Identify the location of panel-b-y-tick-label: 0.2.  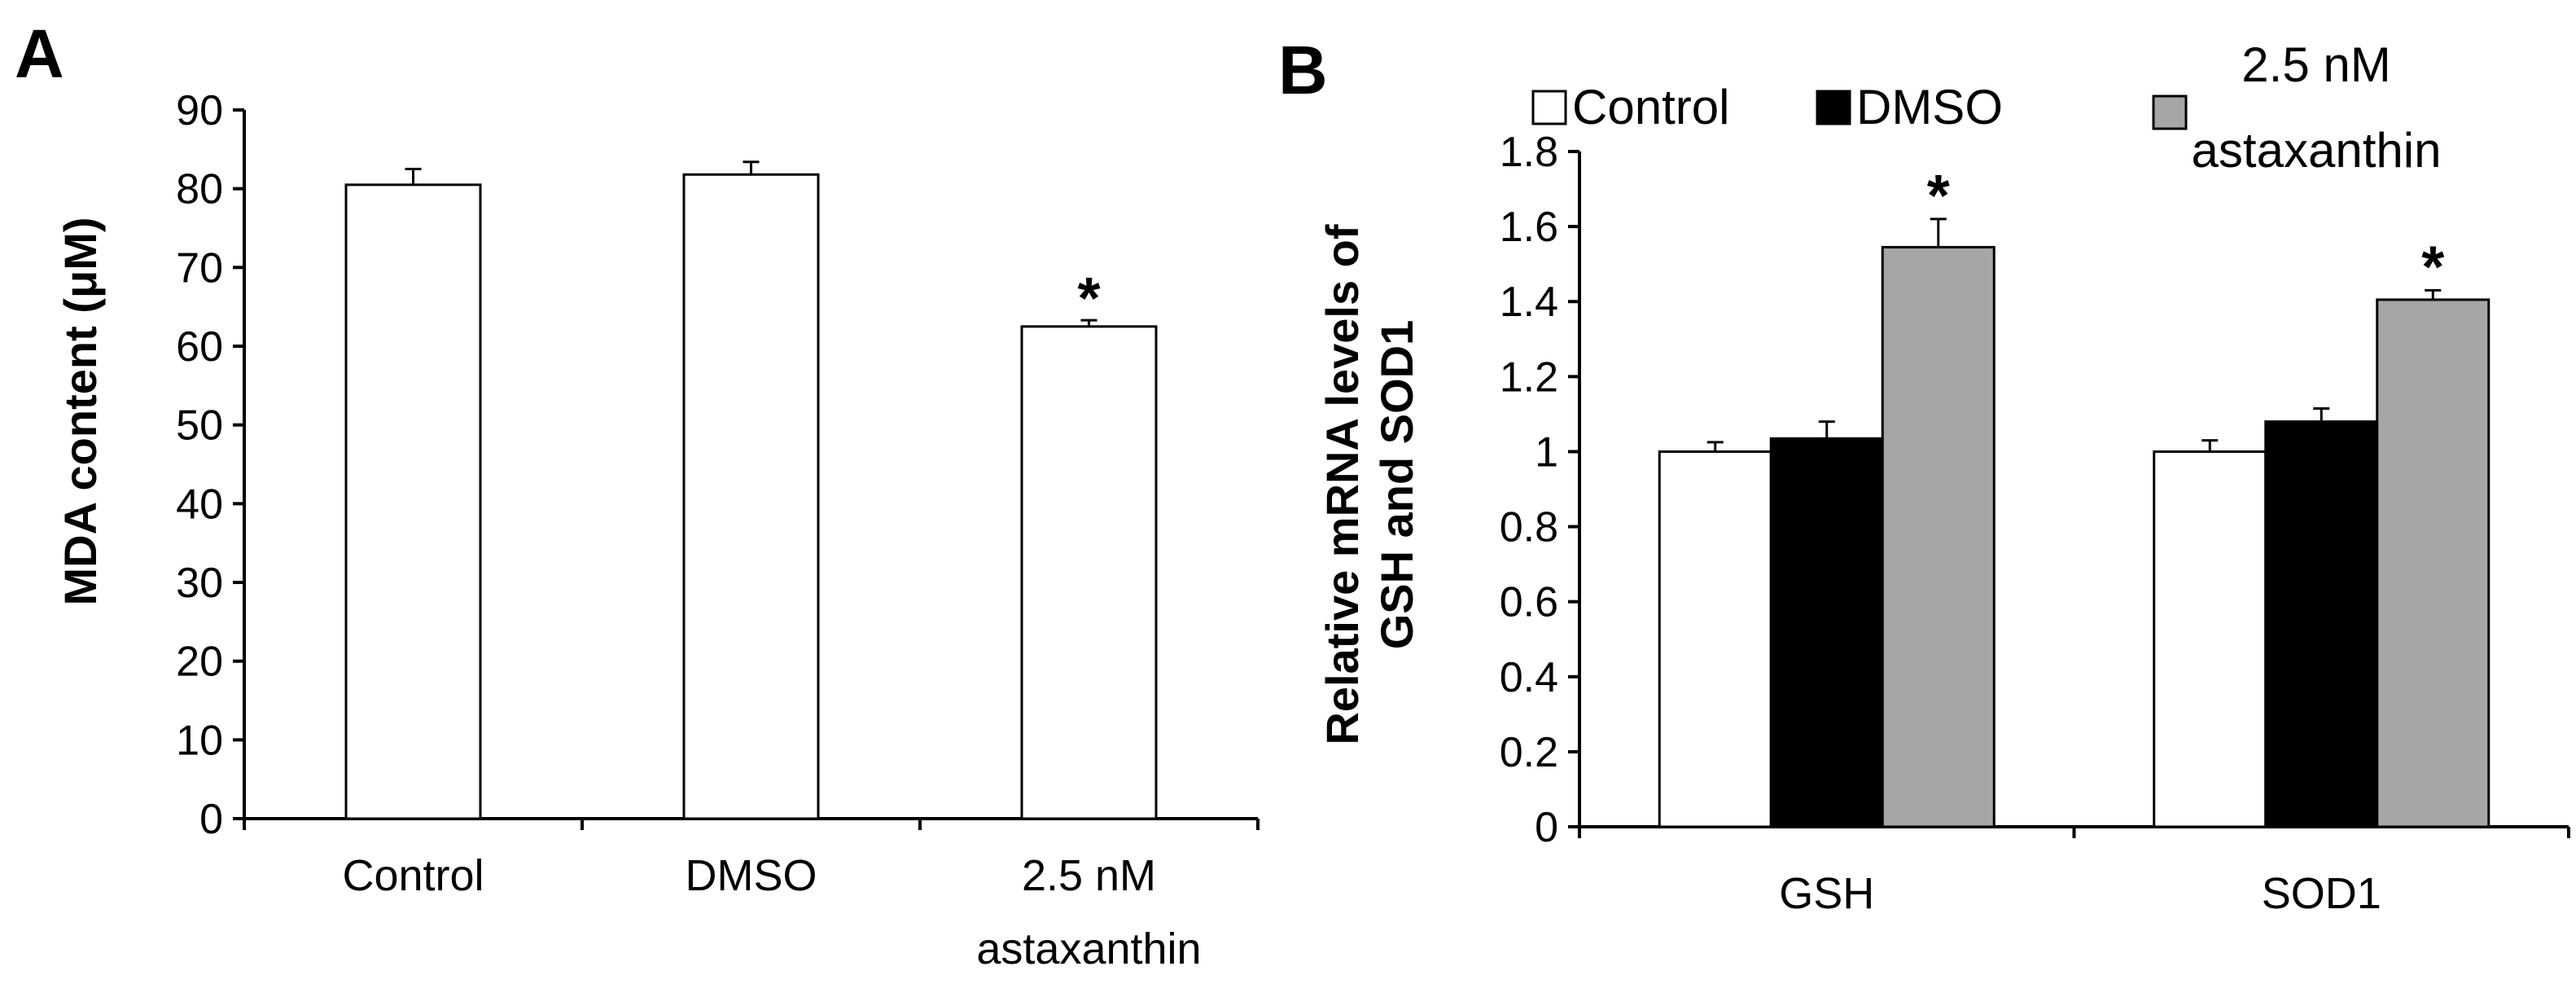
(1529, 752).